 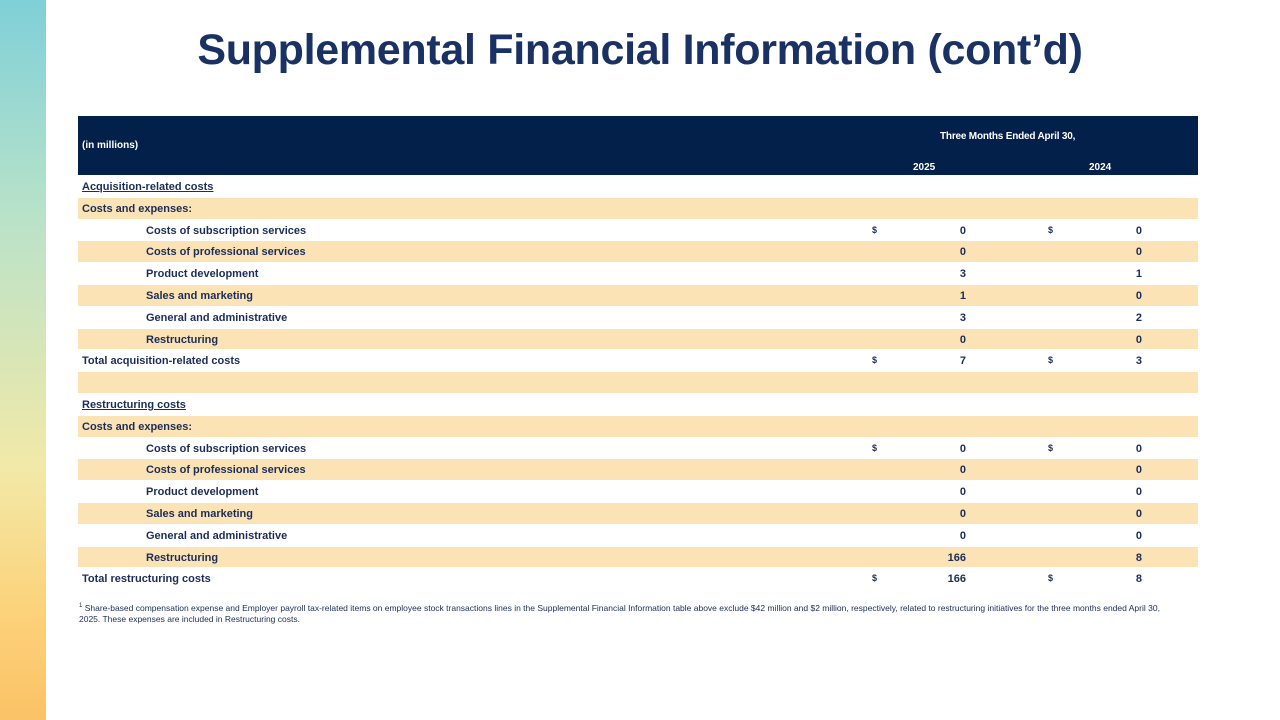 I want to click on table-row: Product development 0 0, so click(x=638, y=491).